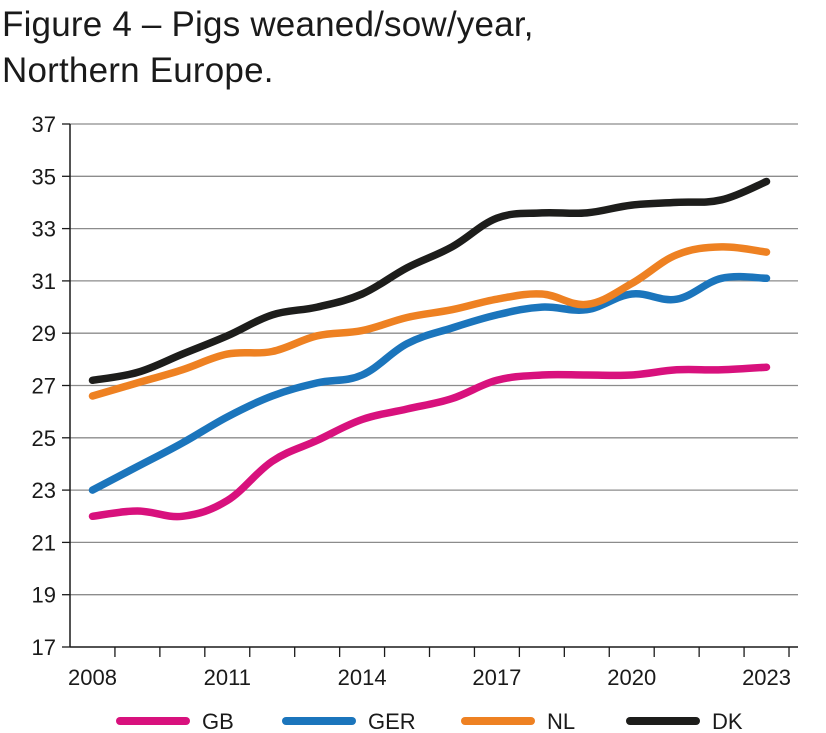 The width and height of the screenshot is (826, 733). What do you see at coordinates (44, 229) in the screenshot?
I see `y-tick-label: 33` at bounding box center [44, 229].